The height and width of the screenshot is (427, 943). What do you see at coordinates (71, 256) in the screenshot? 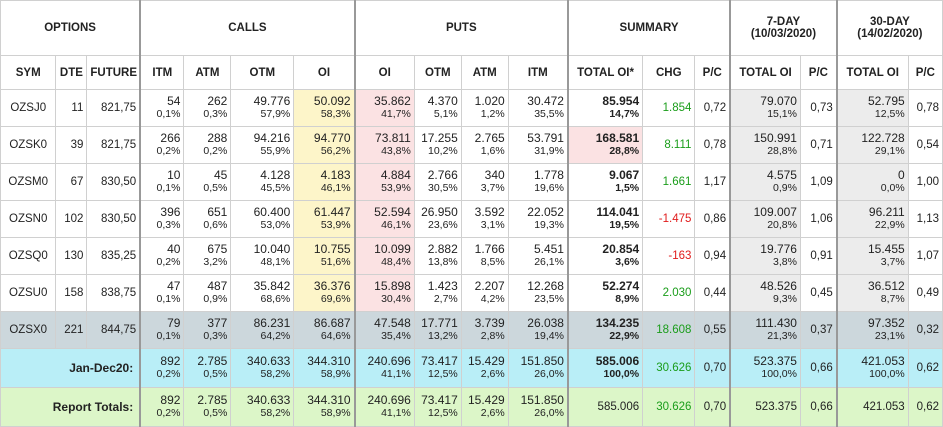
I see `dte-cell: 130` at bounding box center [71, 256].